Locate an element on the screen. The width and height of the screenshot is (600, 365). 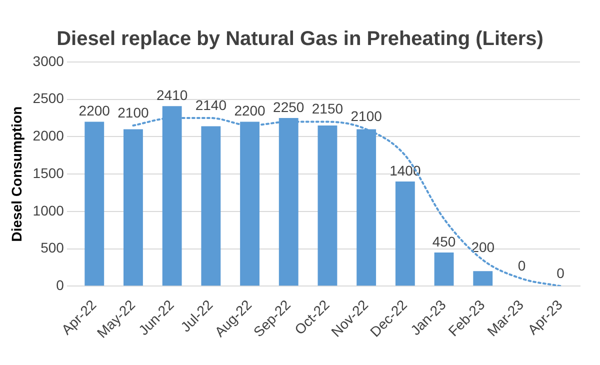
data-label: 2140 is located at coordinates (211, 104).